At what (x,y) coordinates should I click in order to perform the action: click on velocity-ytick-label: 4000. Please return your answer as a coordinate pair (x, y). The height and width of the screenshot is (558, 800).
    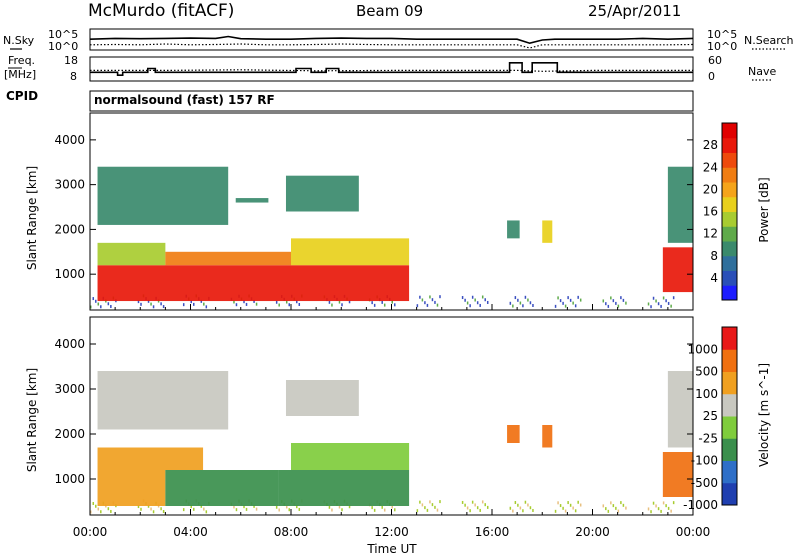
    Looking at the image, I should click on (69, 344).